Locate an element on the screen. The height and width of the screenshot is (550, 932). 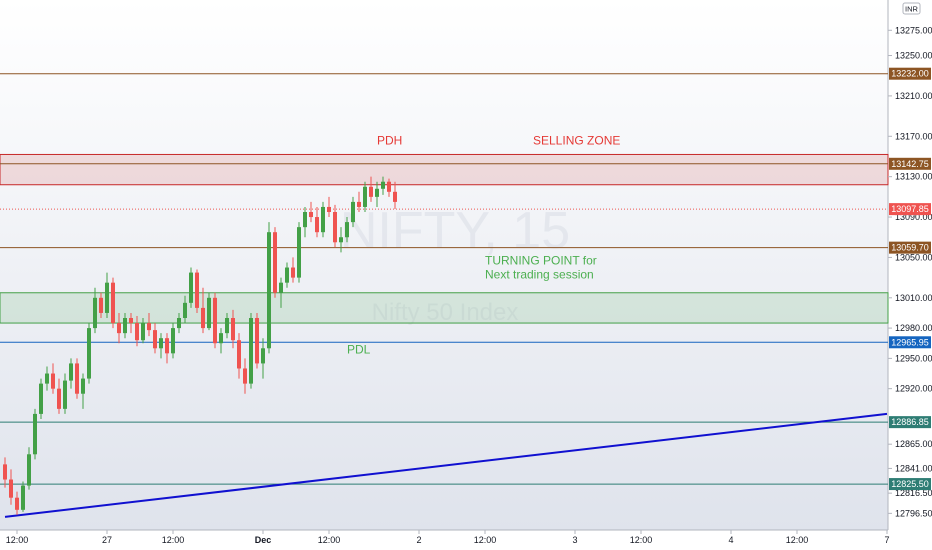
currency-badge: INR is located at coordinates (911, 8).